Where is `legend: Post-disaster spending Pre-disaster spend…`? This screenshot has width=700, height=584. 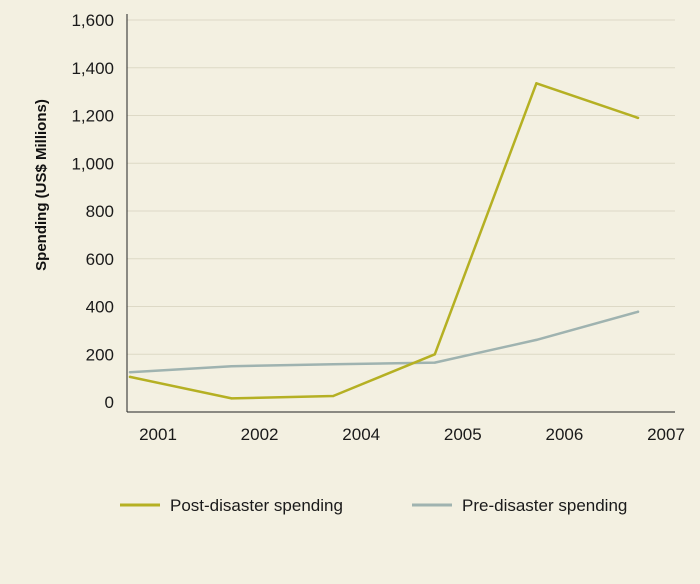 legend: Post-disaster spending Pre-disaster spend… is located at coordinates (373, 505).